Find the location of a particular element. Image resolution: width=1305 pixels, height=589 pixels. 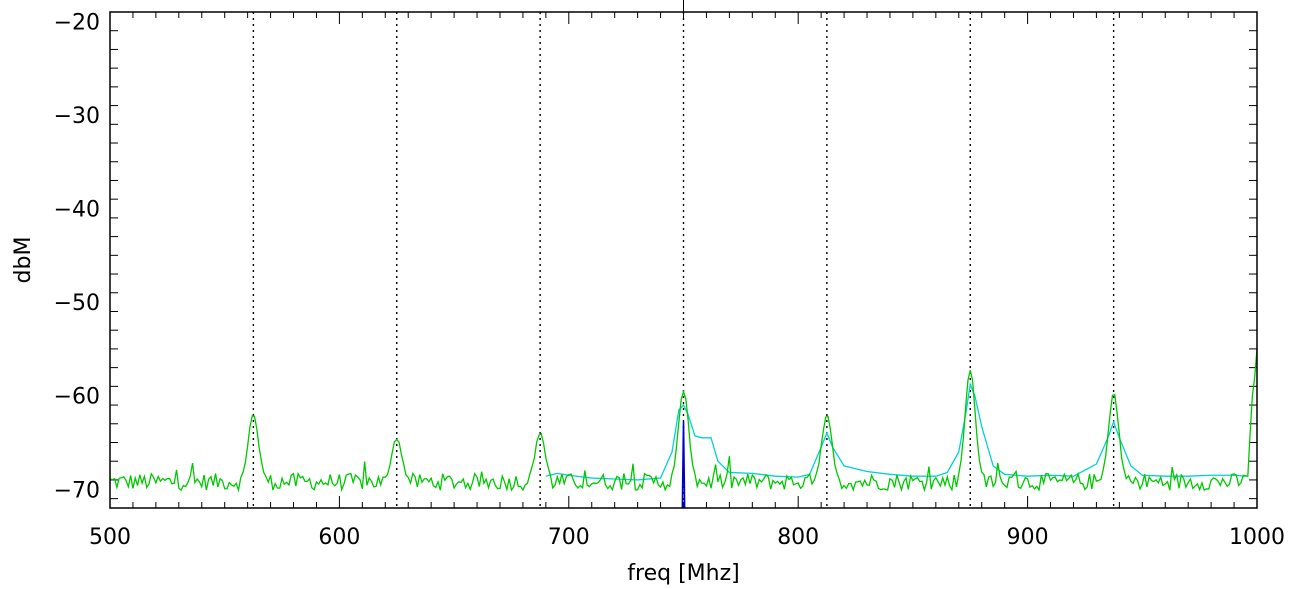

x-tick-label: 800 is located at coordinates (798, 537).